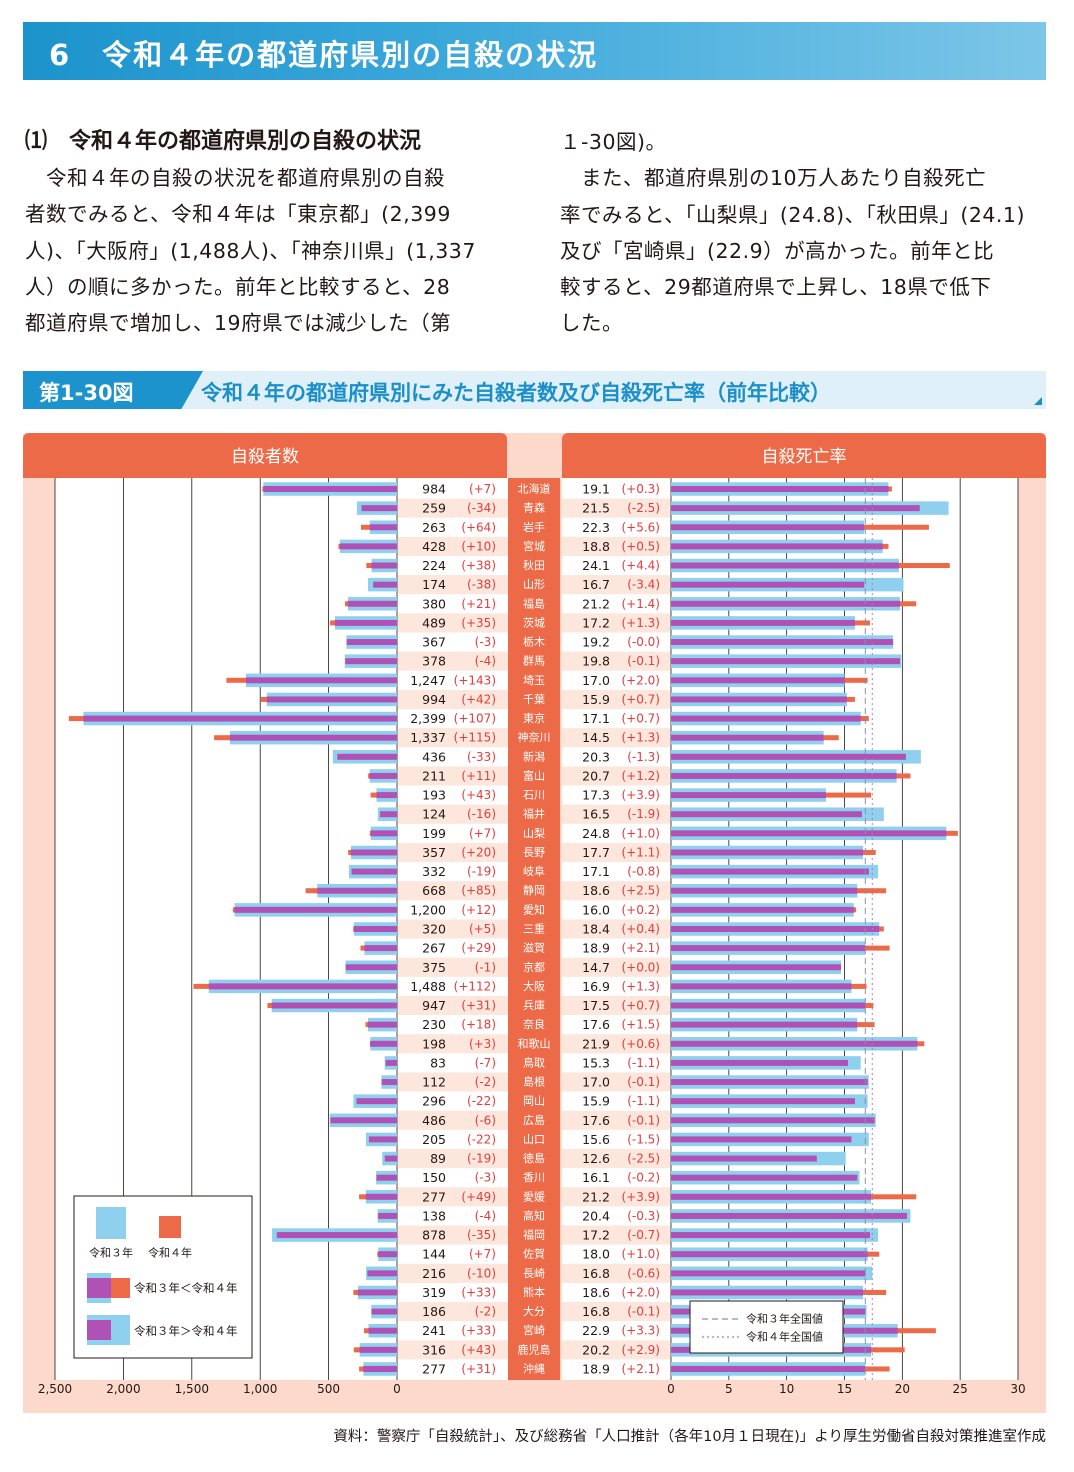 The width and height of the screenshot is (1074, 1472). What do you see at coordinates (428, 680) in the screenshot?
I see `left-value-label: 1,247` at bounding box center [428, 680].